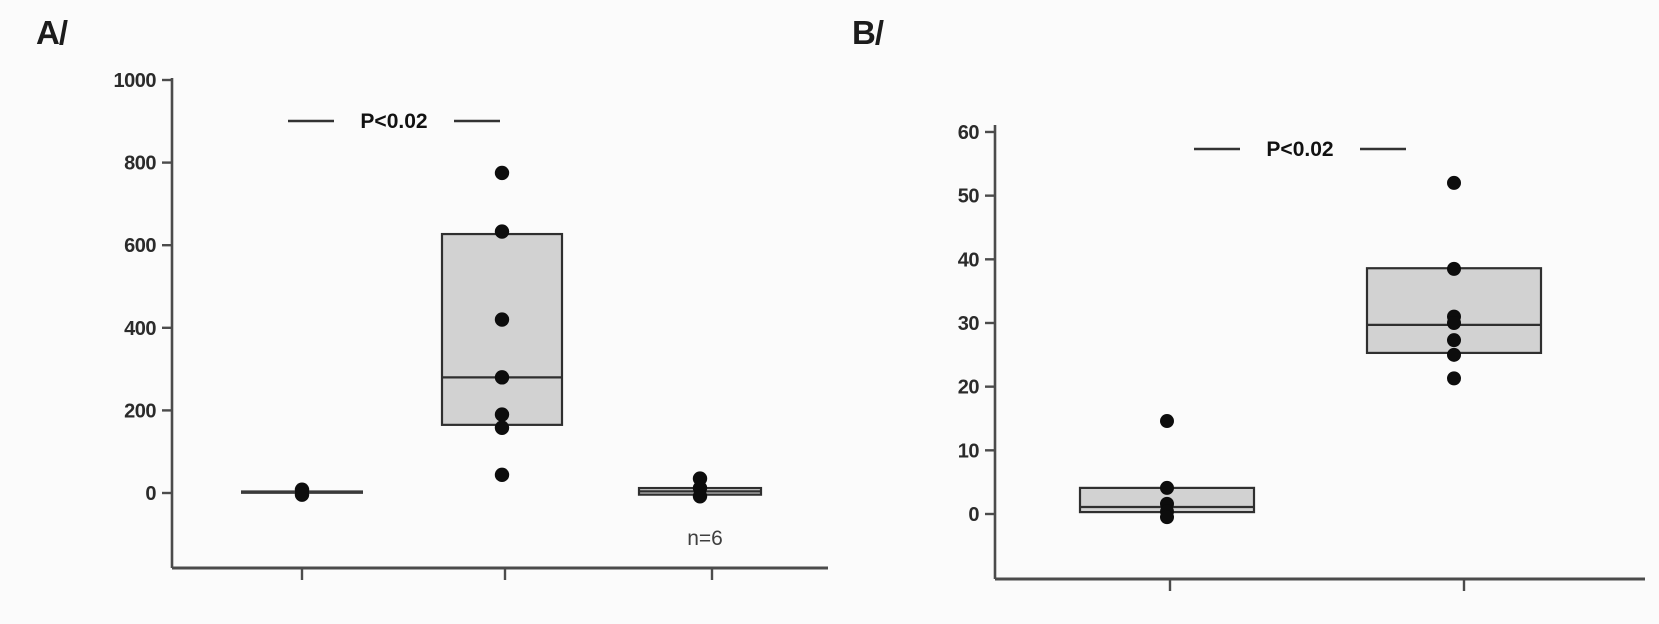 This screenshot has height=624, width=1659. I want to click on y-axis-tick-label: 40, so click(969, 260).